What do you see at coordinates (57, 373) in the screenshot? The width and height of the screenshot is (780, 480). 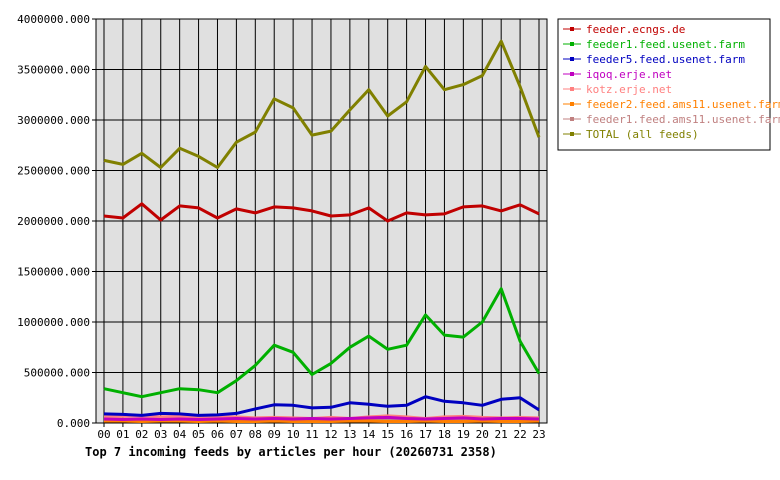 I see `y-tick-label: 500000.000` at bounding box center [57, 373].